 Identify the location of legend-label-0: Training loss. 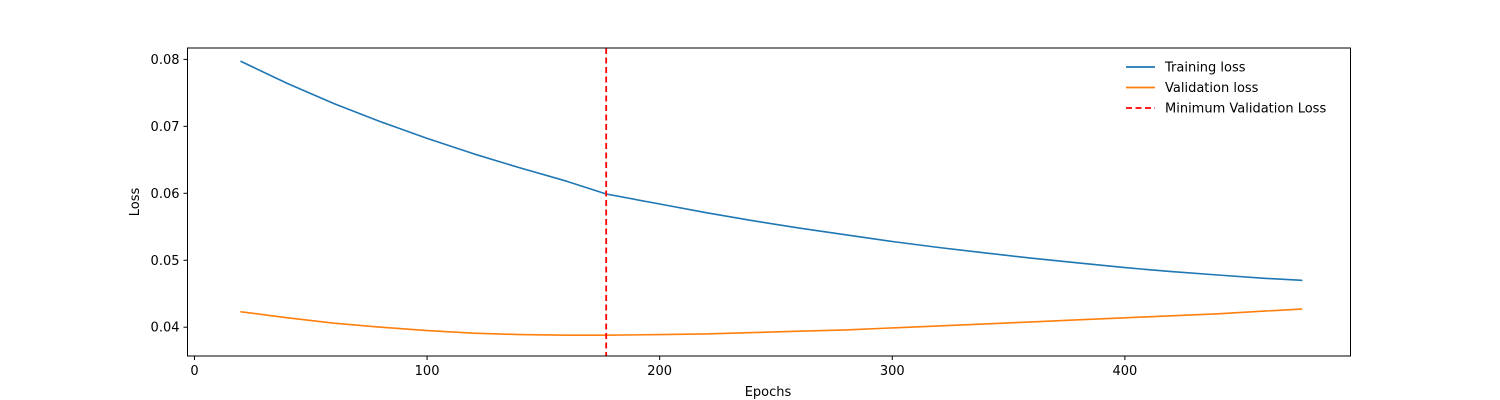
(1205, 68).